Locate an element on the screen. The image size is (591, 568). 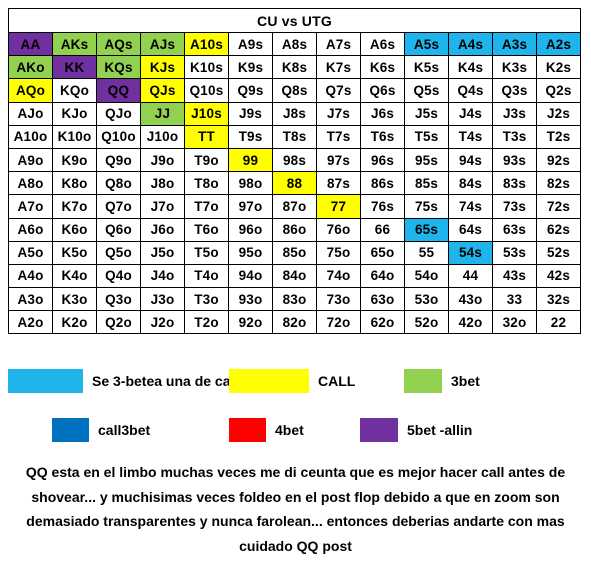
table-row: A2o K2o Q2o J2o T2o 92o 82o 72o 62o 52o 42o 32o 22 is located at coordinates (295, 322).